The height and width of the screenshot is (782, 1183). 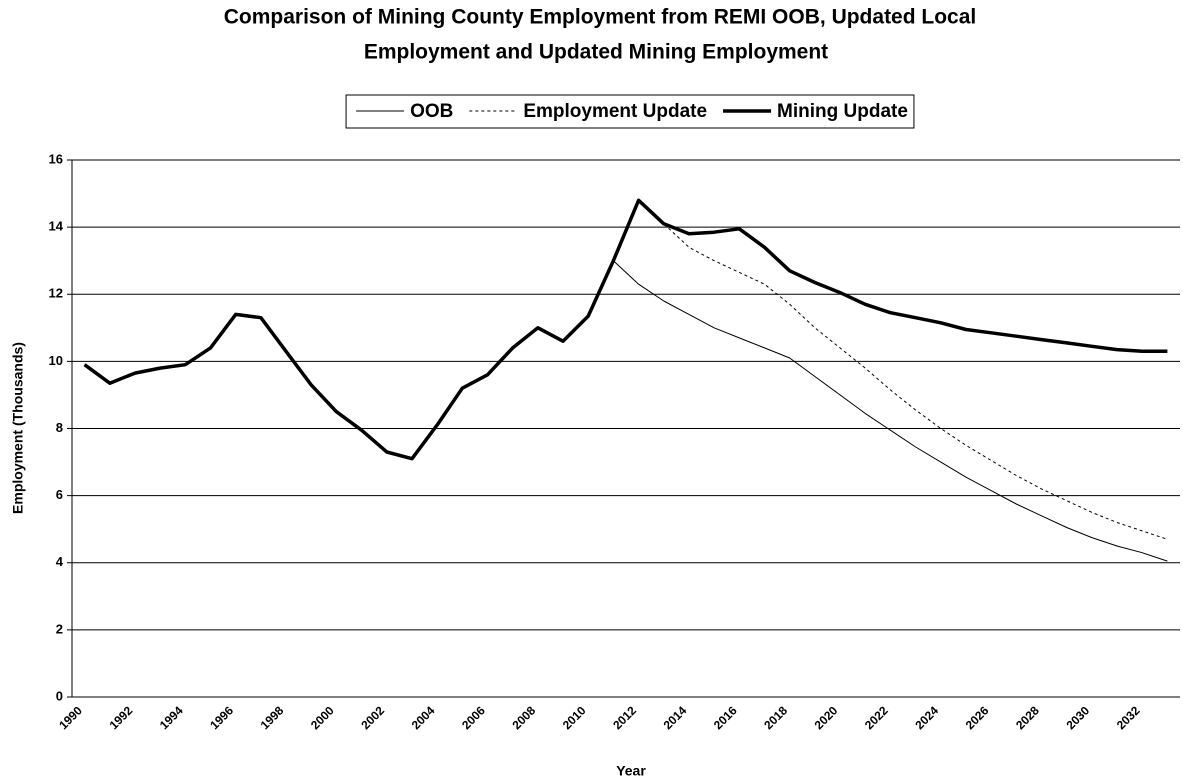 What do you see at coordinates (121, 717) in the screenshot?
I see `x-tick-label: 1992` at bounding box center [121, 717].